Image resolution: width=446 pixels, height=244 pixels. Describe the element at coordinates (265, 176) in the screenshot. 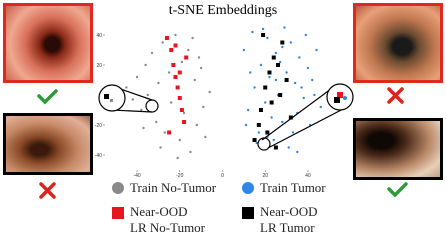

I see `x-tick-label: 20` at that location.